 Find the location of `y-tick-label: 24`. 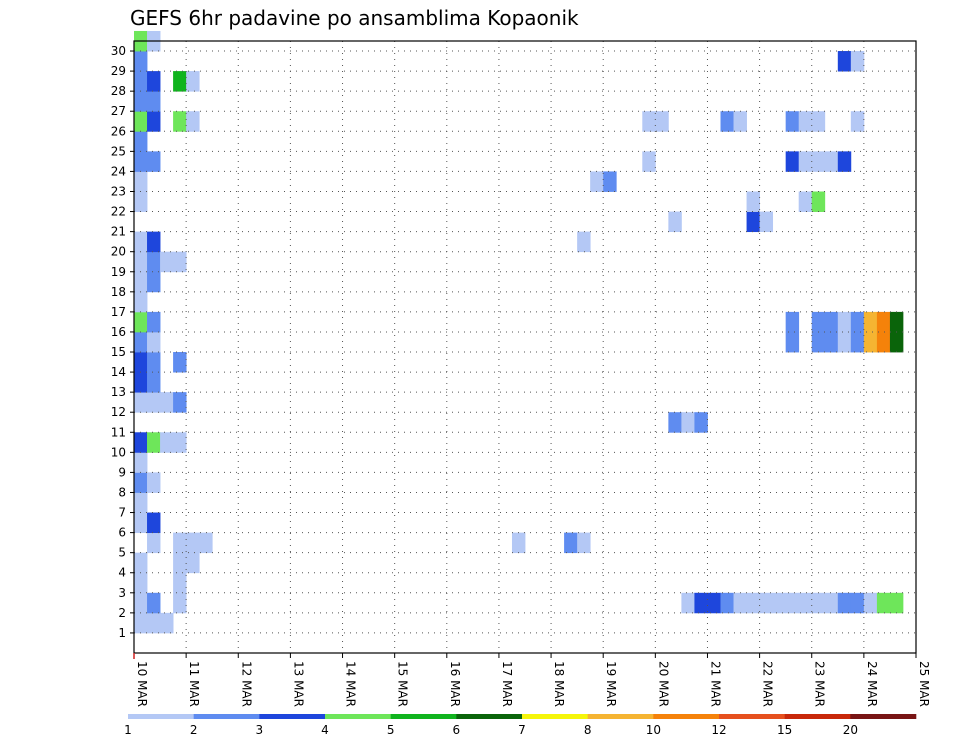

y-tick-label: 24 is located at coordinates (118, 171).